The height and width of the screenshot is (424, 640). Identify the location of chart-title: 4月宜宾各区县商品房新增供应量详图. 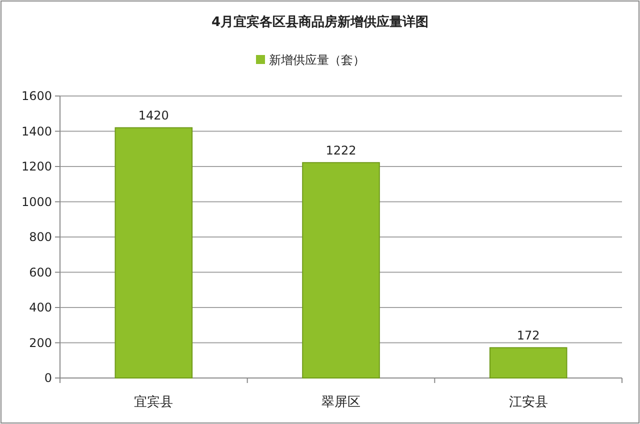
(320, 22).